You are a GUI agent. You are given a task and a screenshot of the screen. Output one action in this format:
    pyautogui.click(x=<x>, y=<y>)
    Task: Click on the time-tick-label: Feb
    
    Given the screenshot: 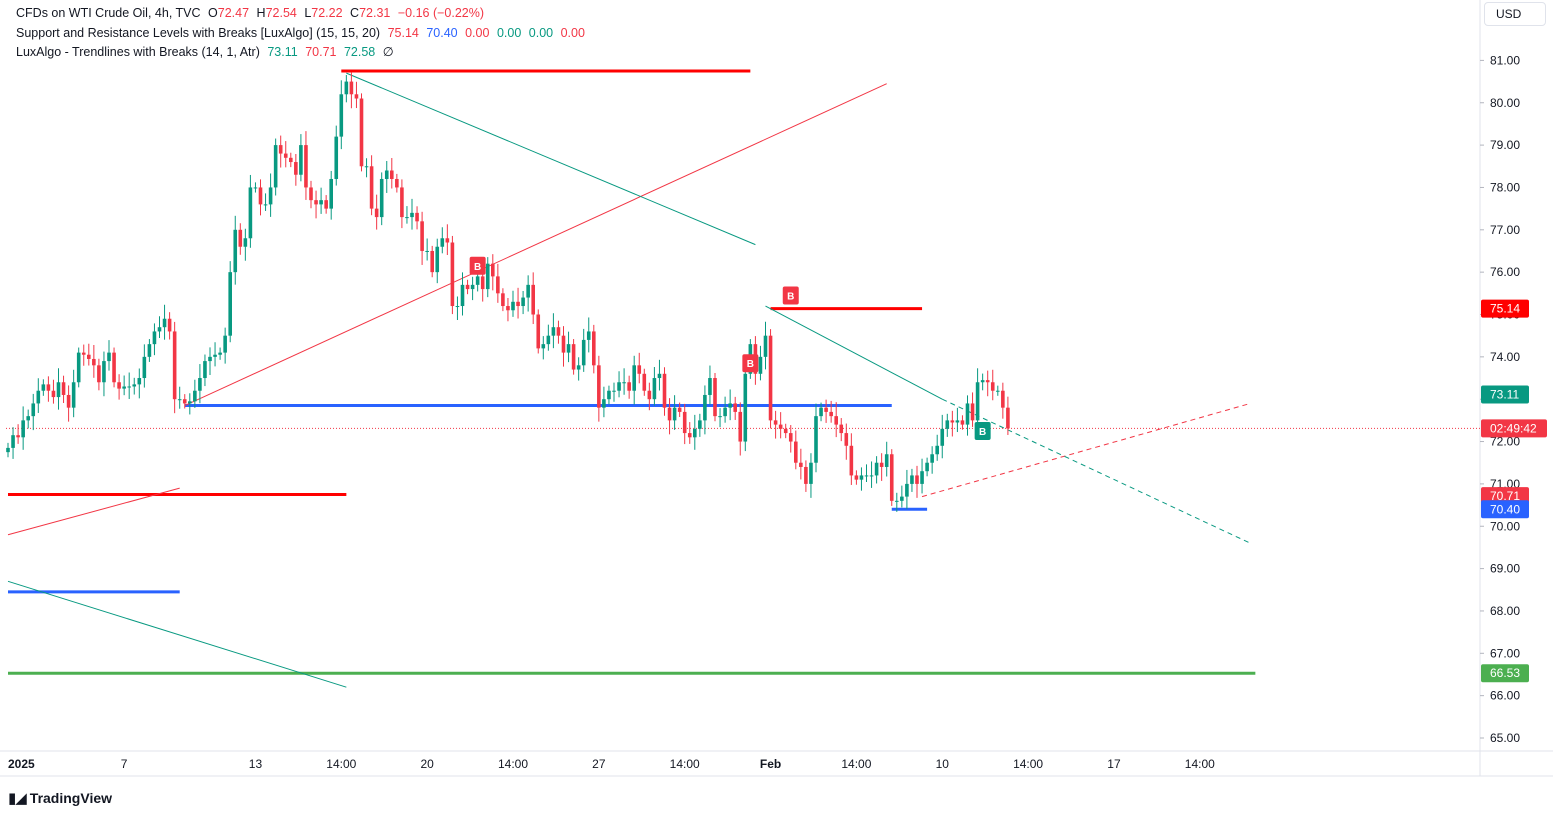 What is the action you would take?
    pyautogui.click(x=770, y=764)
    